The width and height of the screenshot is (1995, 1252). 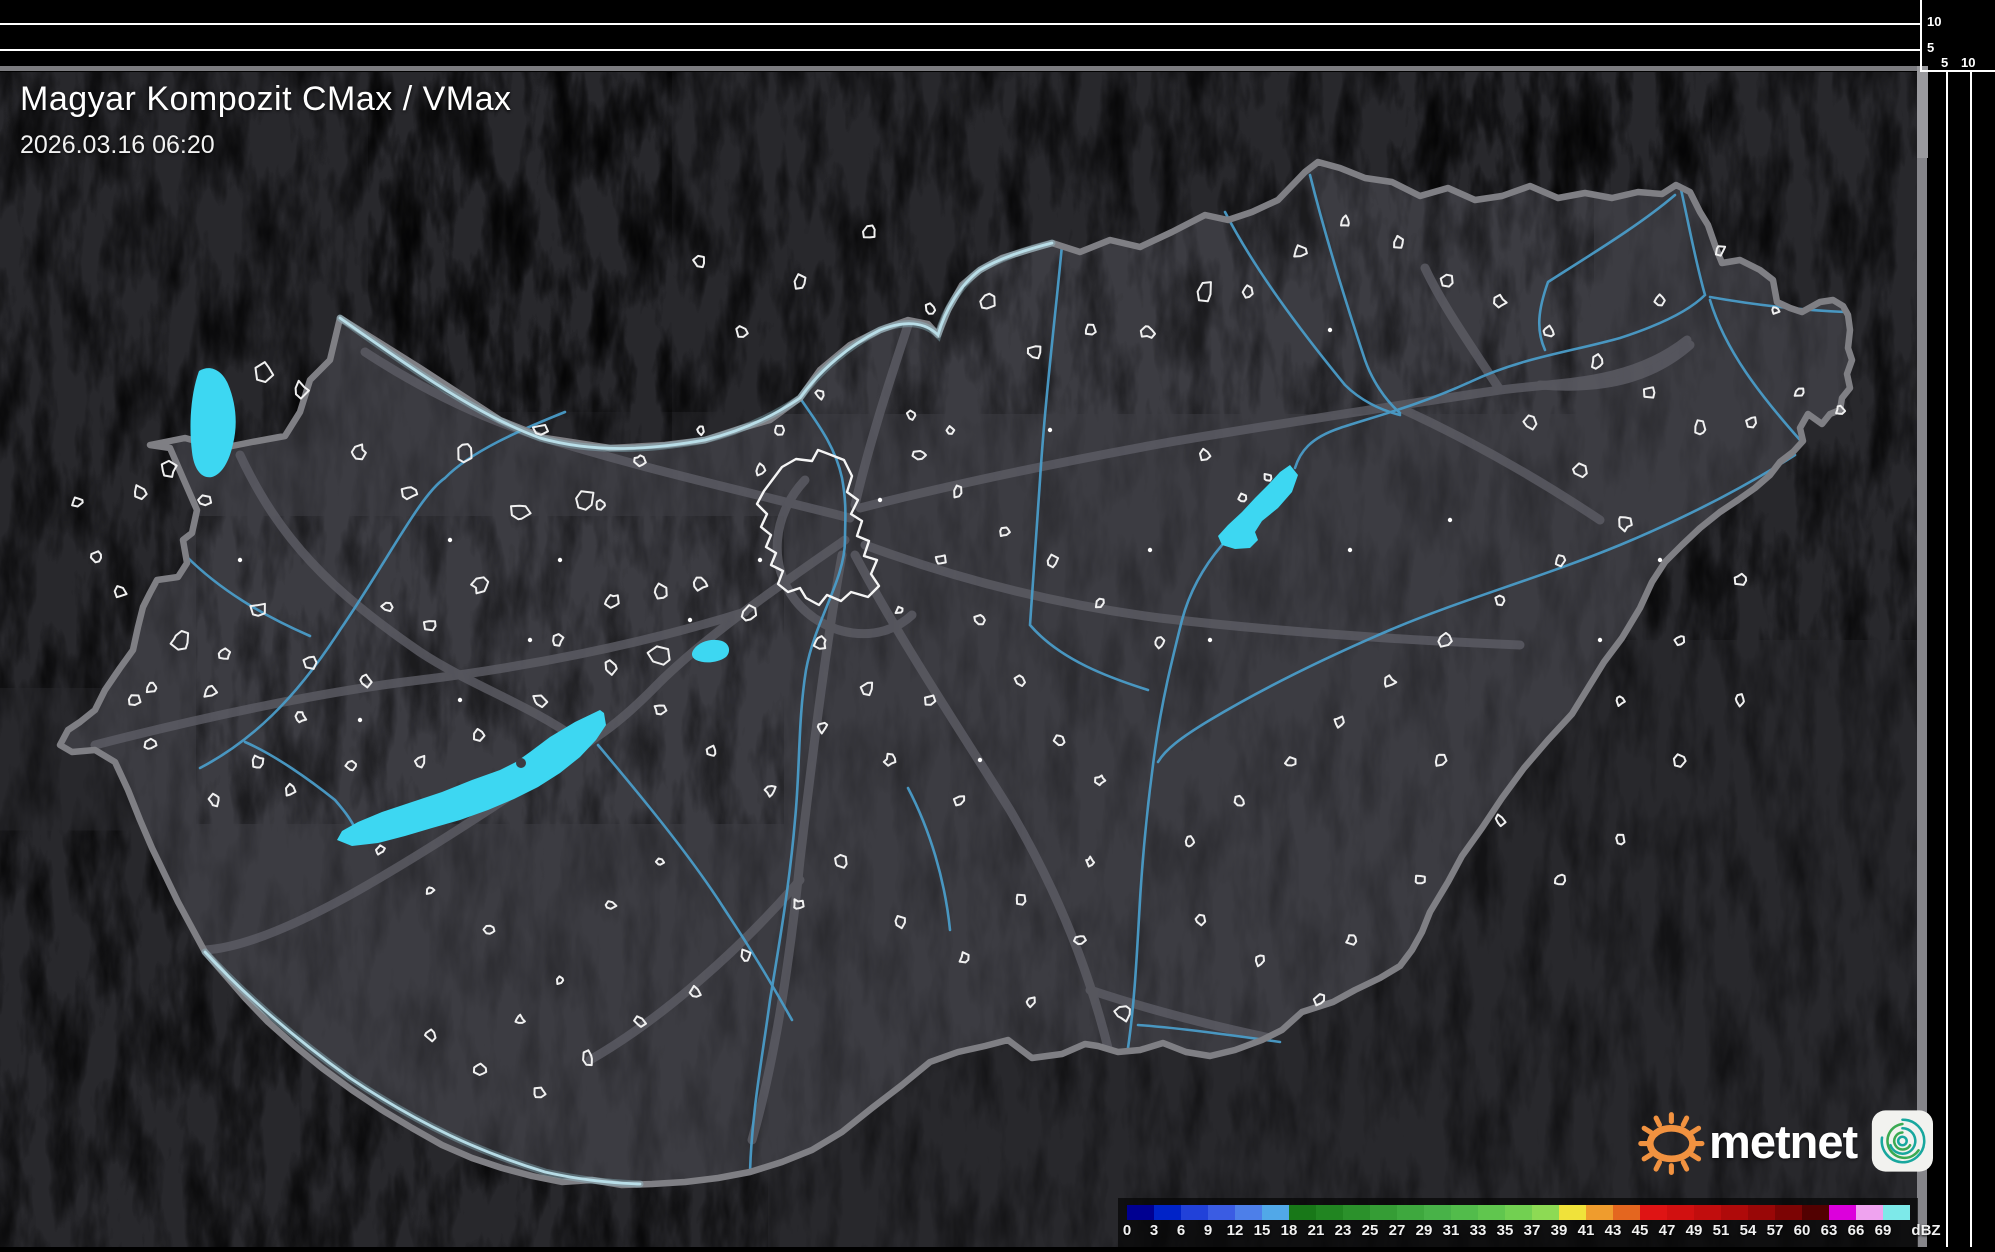 What do you see at coordinates (213, 423) in the screenshot?
I see `lake-ferto` at bounding box center [213, 423].